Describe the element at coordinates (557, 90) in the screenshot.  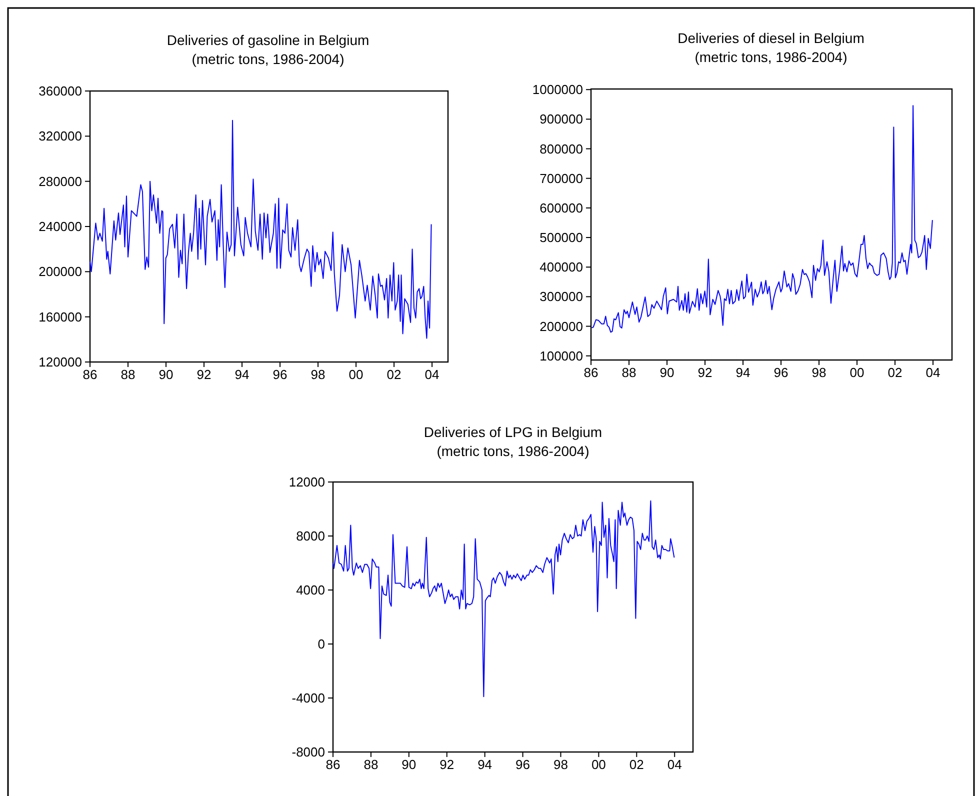
I see `y-tick-label: 1000000` at that location.